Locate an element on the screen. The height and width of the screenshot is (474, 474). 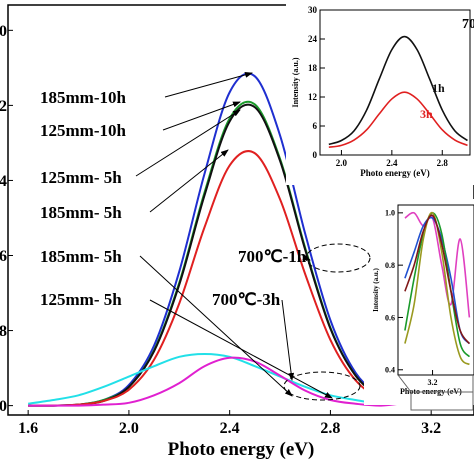
y-tick-label: 30 is located at coordinates (313, 10).